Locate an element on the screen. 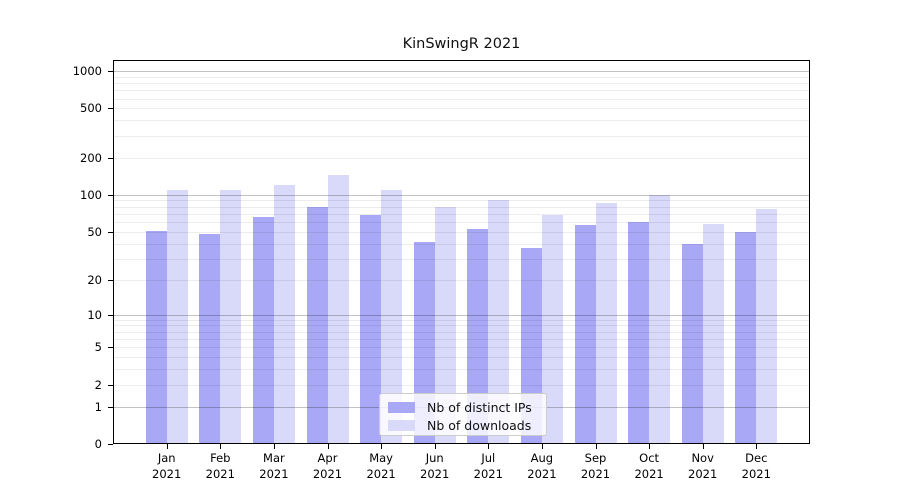 This screenshot has height=500, width=900. x-tick-label: Nov 2021 is located at coordinates (703, 466).